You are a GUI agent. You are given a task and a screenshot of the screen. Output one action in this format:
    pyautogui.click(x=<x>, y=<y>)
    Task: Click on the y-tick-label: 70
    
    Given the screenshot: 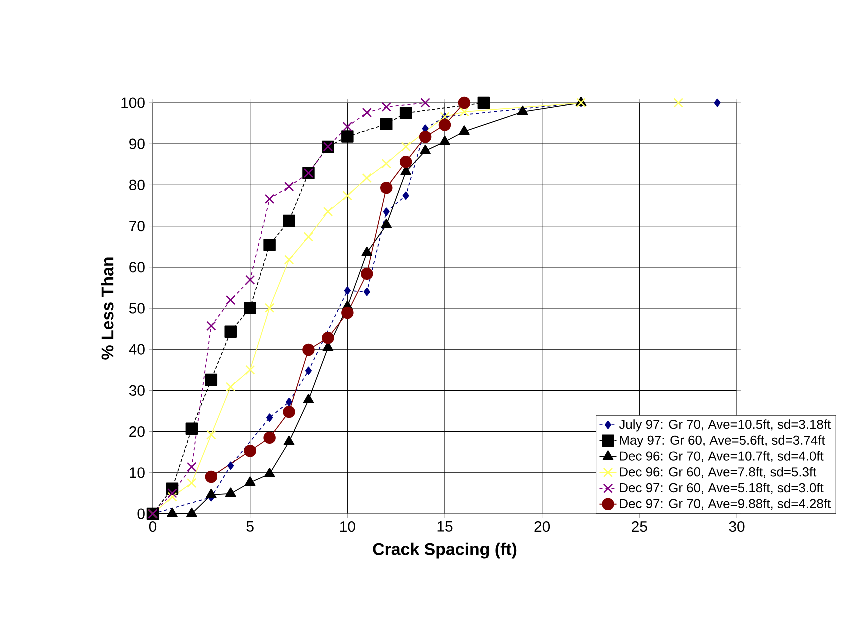 What is the action you would take?
    pyautogui.click(x=137, y=226)
    